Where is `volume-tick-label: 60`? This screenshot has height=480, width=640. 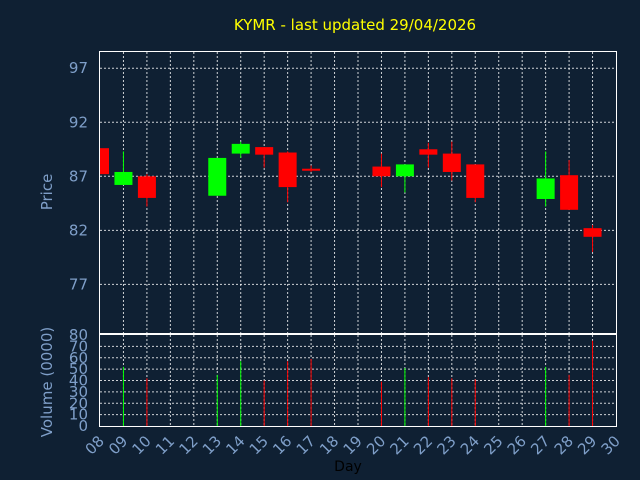
volume-tick-label: 60 is located at coordinates (78, 358).